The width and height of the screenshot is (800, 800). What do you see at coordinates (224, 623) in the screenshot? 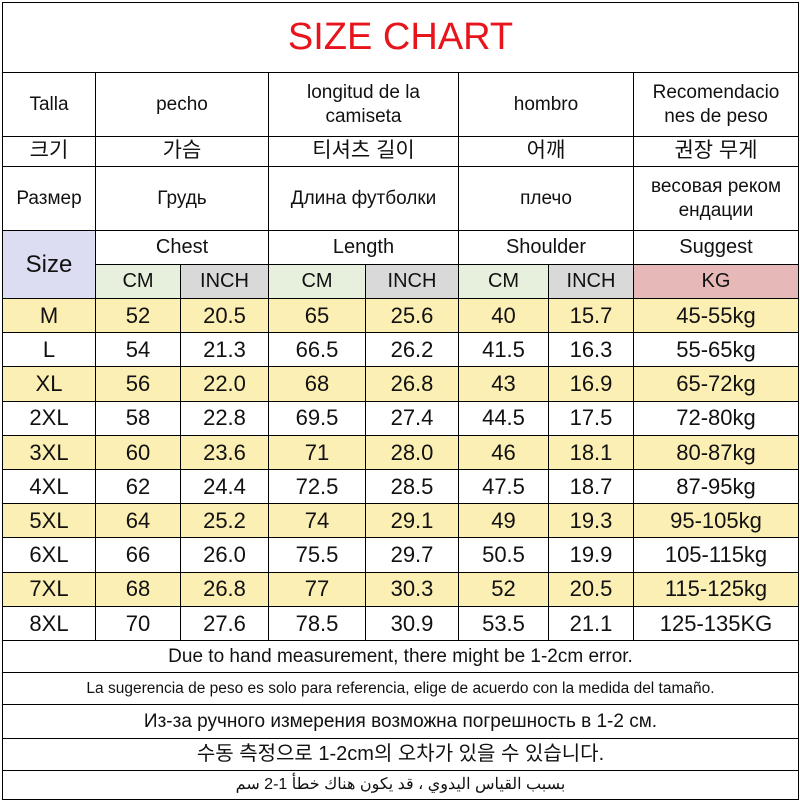
I see `value-cell: 27.6` at bounding box center [224, 623].